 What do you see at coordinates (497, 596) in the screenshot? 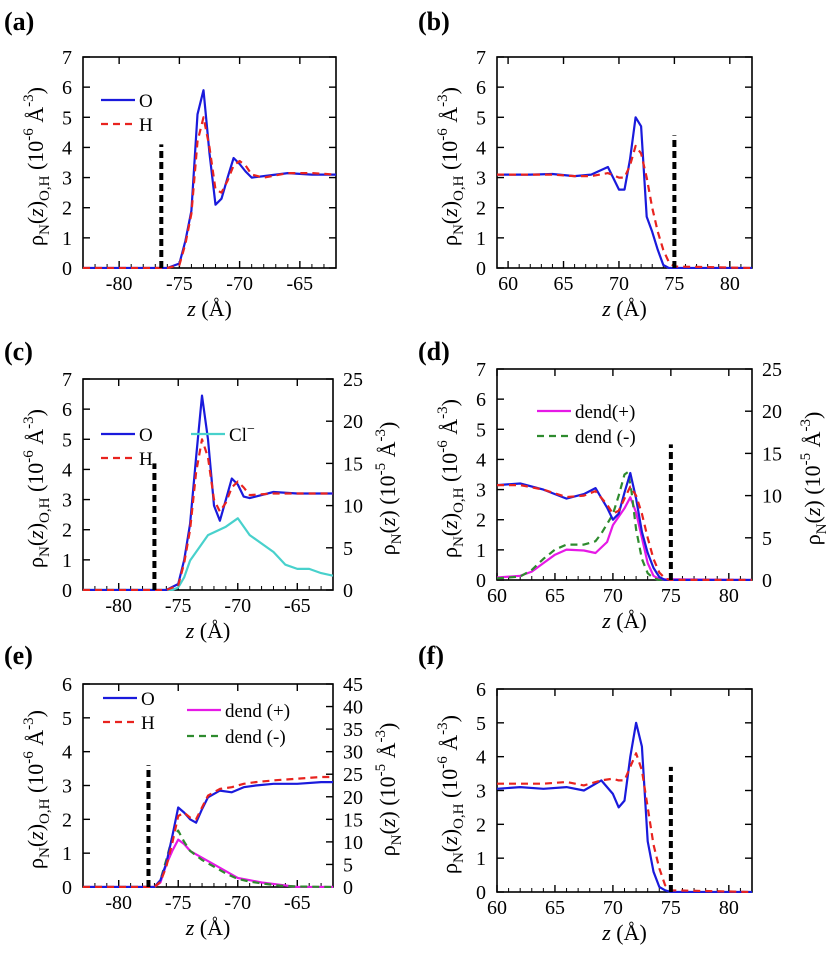
I see `x-tick-label-d: 60` at bounding box center [497, 596].